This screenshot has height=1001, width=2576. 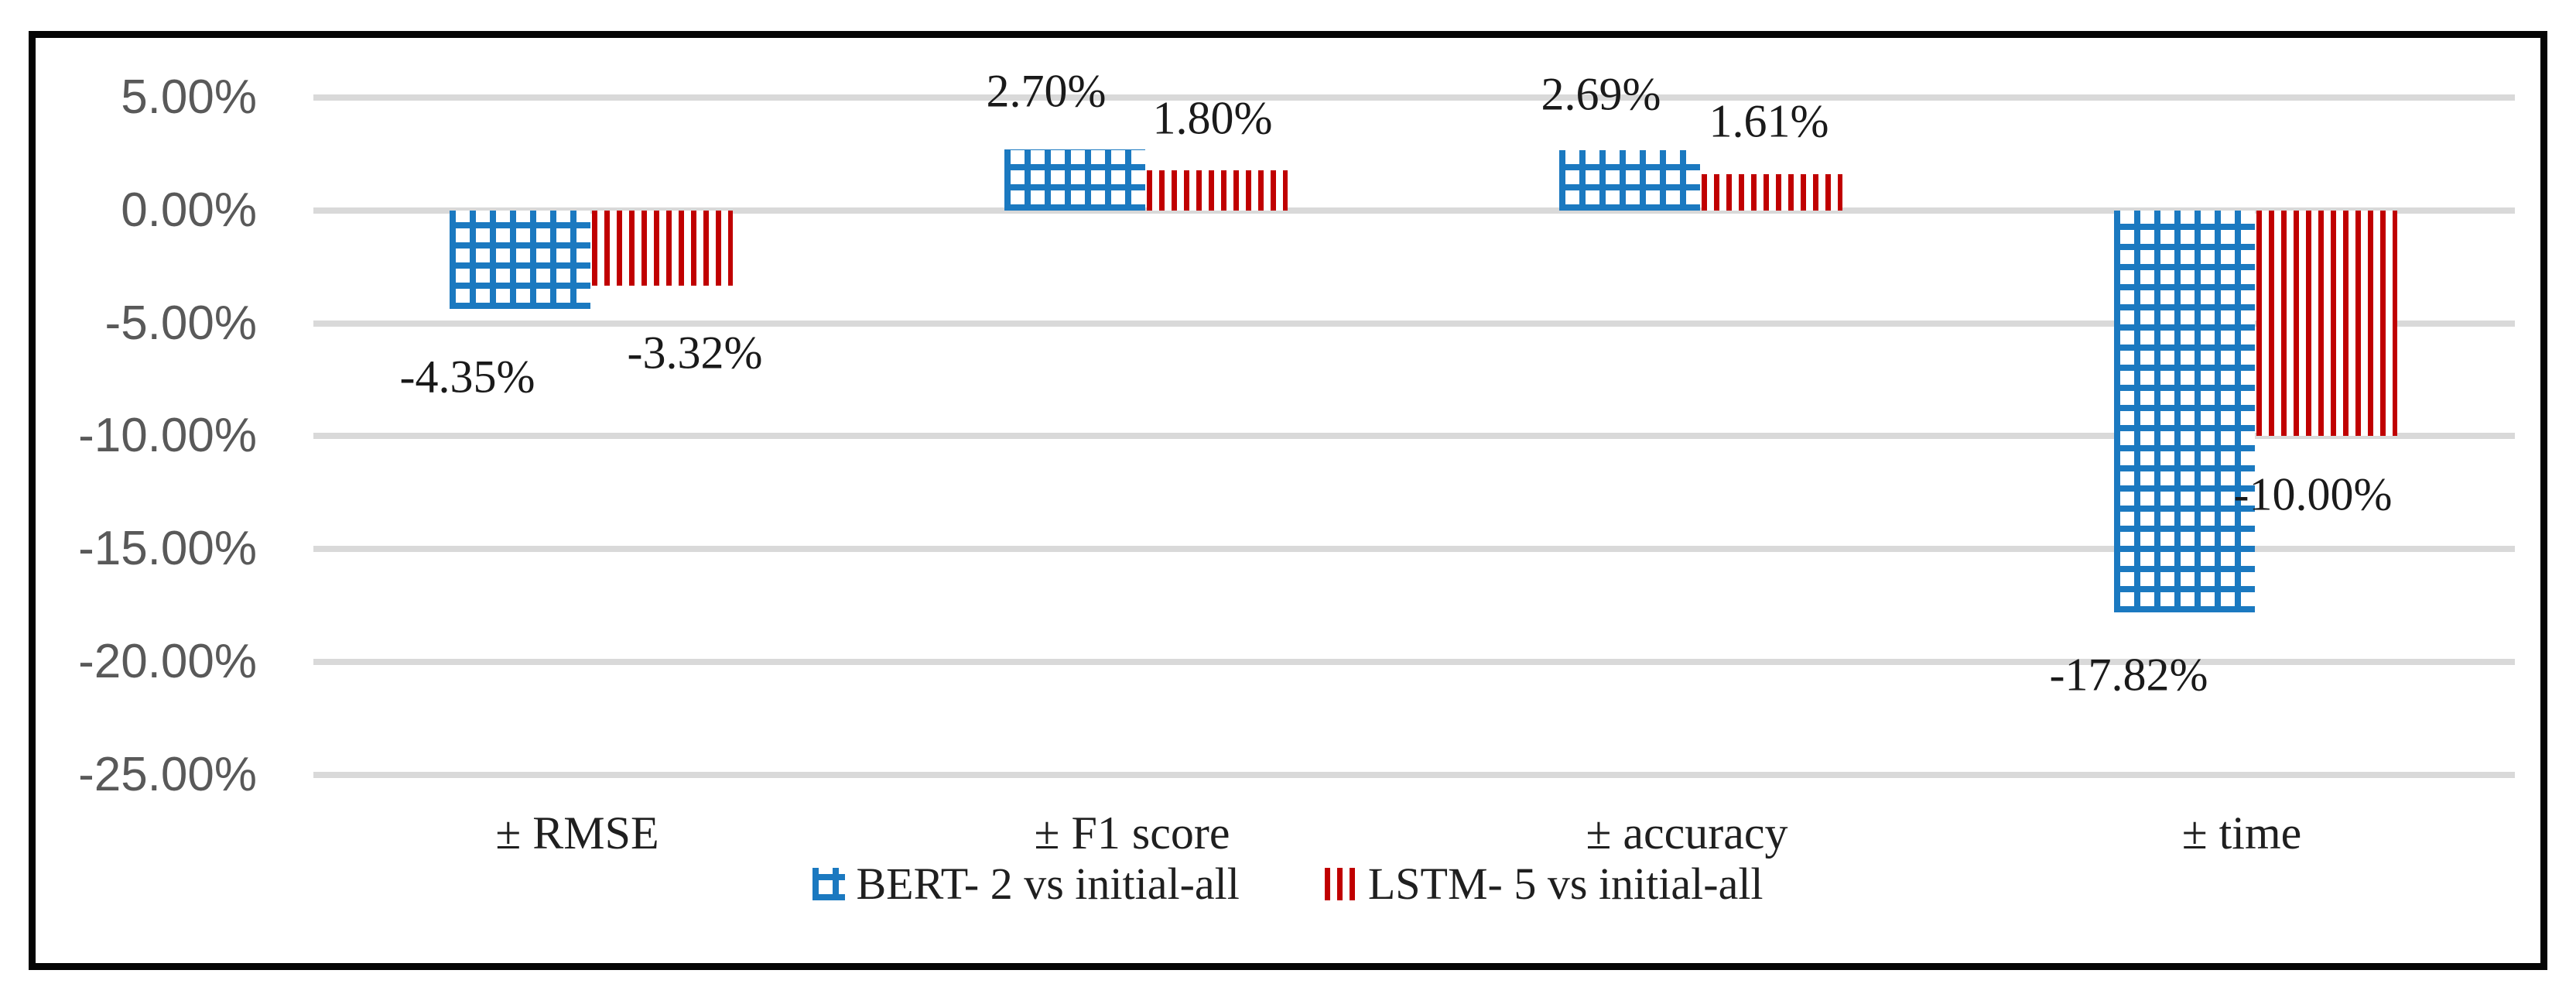 What do you see at coordinates (1213, 118) in the screenshot?
I see `data-label: 1.80%` at bounding box center [1213, 118].